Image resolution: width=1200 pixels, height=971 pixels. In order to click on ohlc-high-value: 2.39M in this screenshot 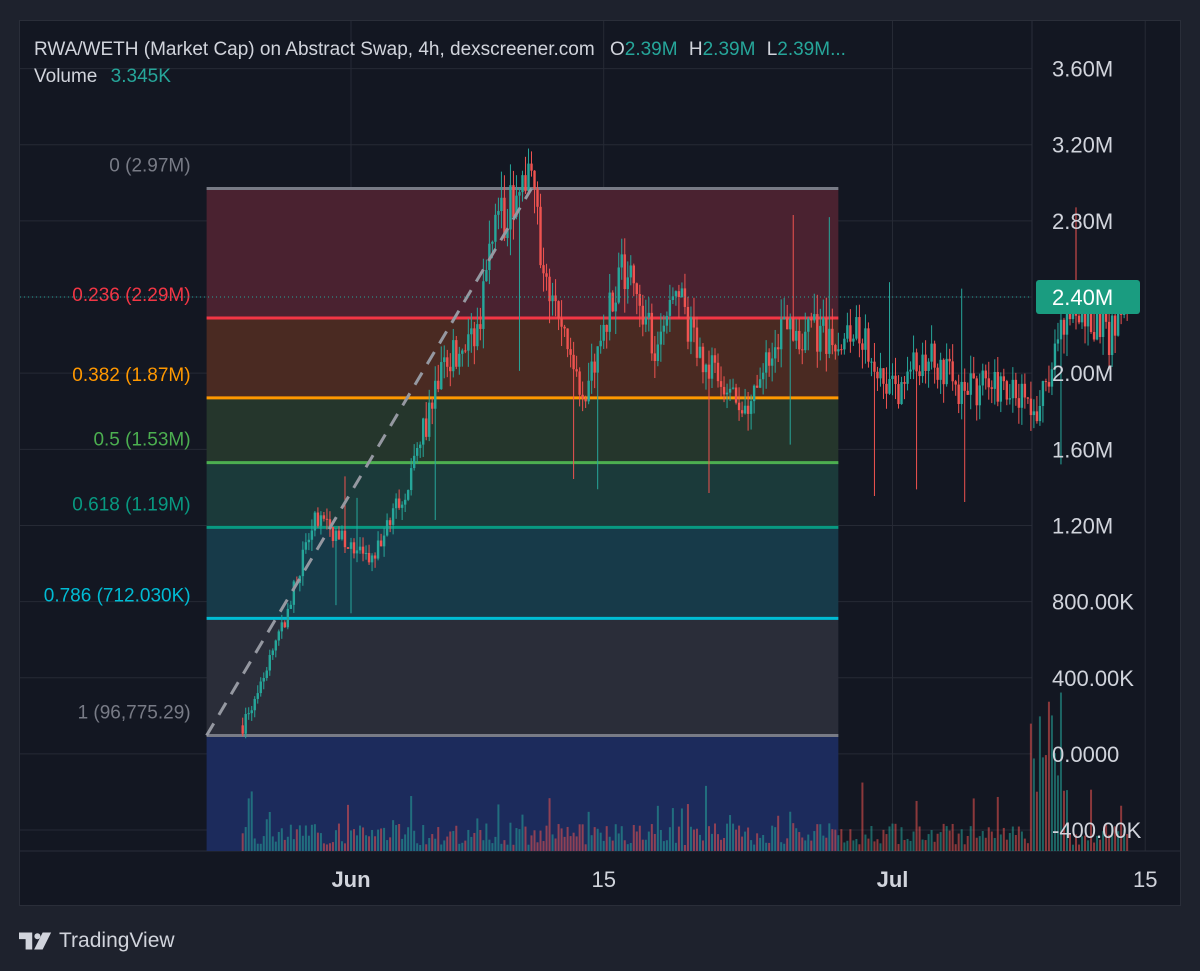, I will do `click(729, 49)`.